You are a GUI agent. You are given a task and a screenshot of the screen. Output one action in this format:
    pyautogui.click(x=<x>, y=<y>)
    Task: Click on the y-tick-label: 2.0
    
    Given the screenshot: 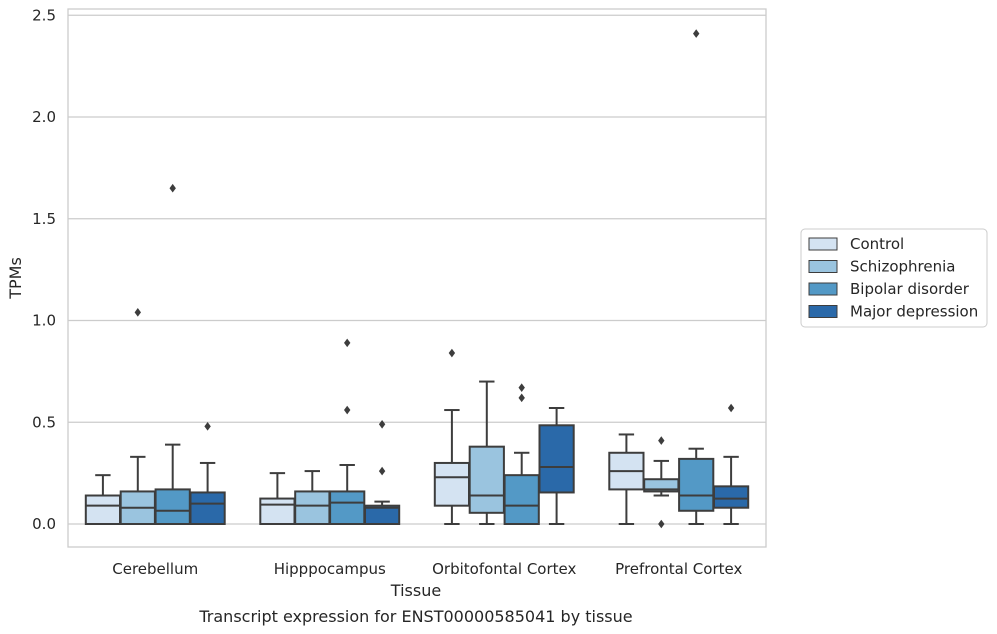 What is the action you would take?
    pyautogui.click(x=44, y=117)
    